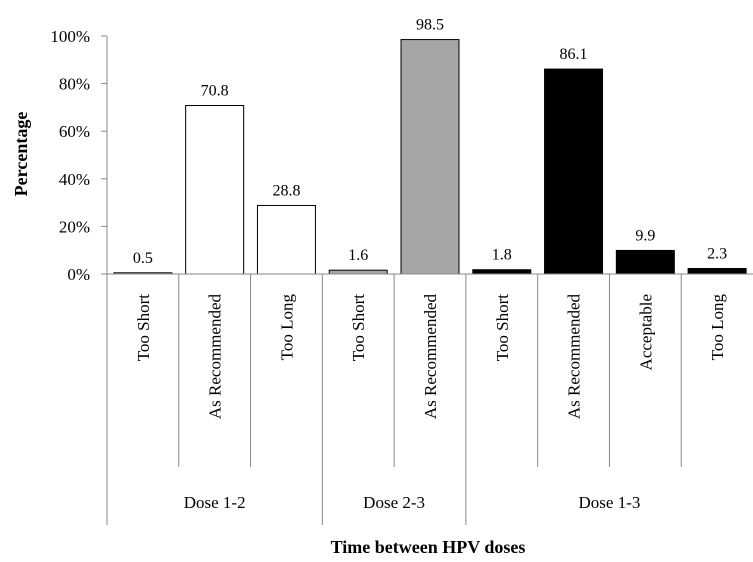 This screenshot has height=562, width=753. Describe the element at coordinates (645, 235) in the screenshot. I see `data-label: 9.9` at that location.